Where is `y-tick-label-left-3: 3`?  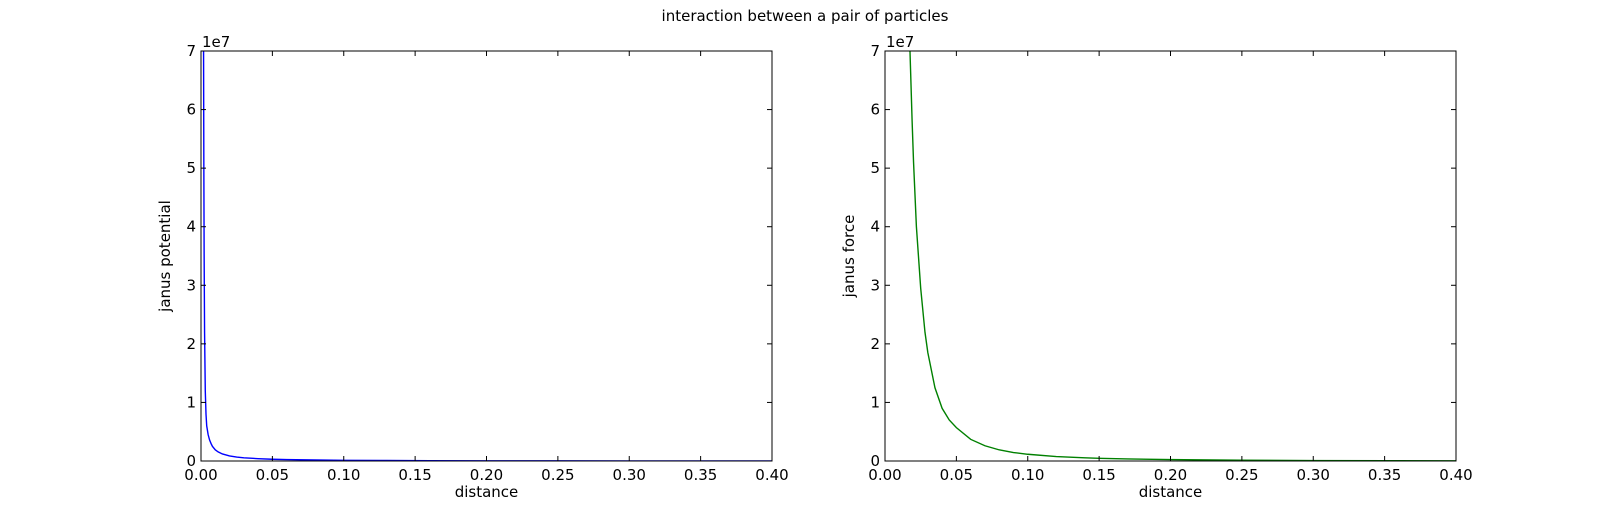 y-tick-label-left-3: 3 is located at coordinates (191, 285).